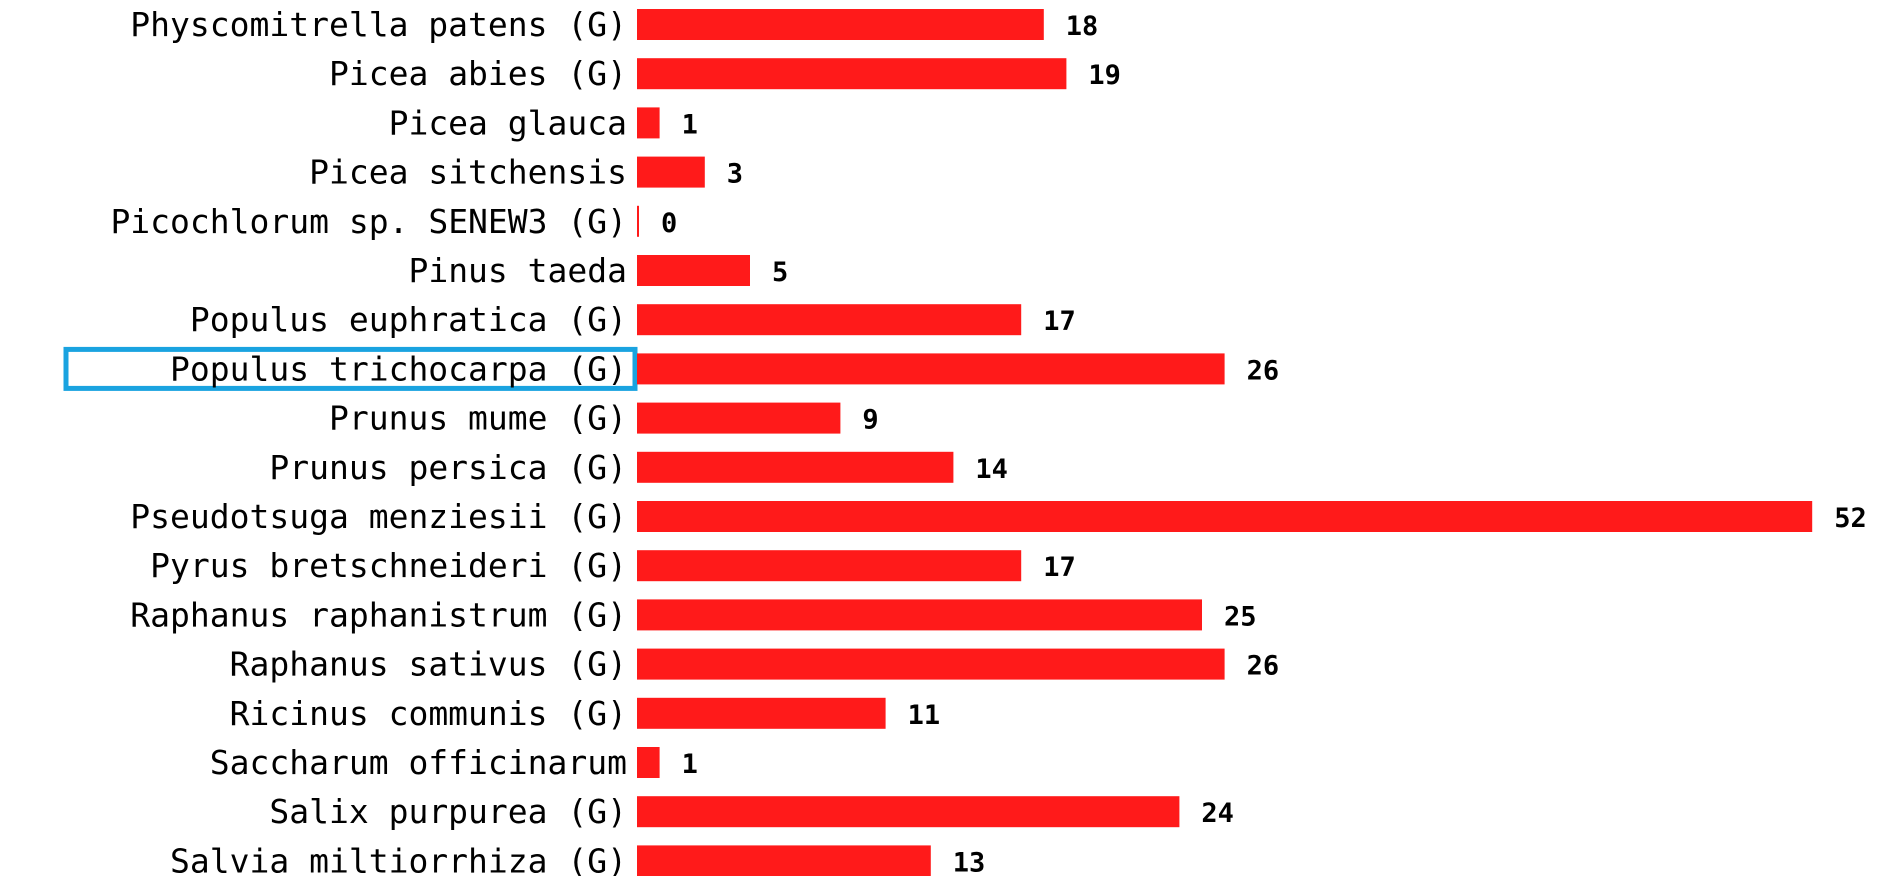 The width and height of the screenshot is (1896, 876). I want to click on value-label: 14, so click(991, 469).